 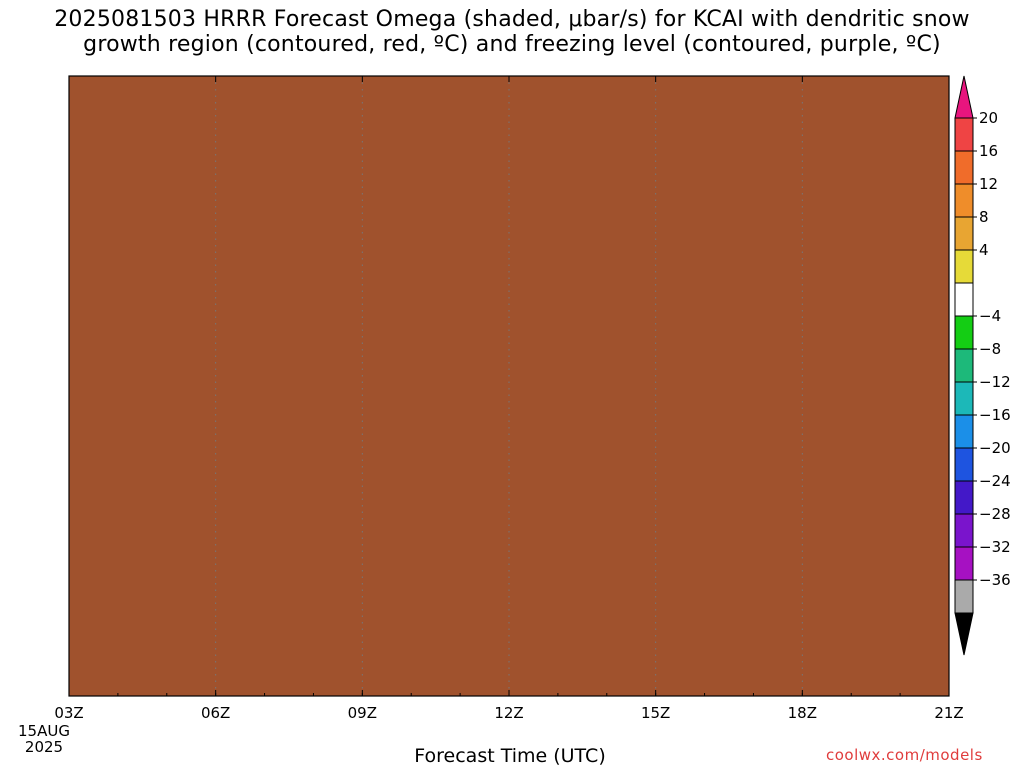 What do you see at coordinates (44, 747) in the screenshot?
I see `x-start-date-label: 2025` at bounding box center [44, 747].